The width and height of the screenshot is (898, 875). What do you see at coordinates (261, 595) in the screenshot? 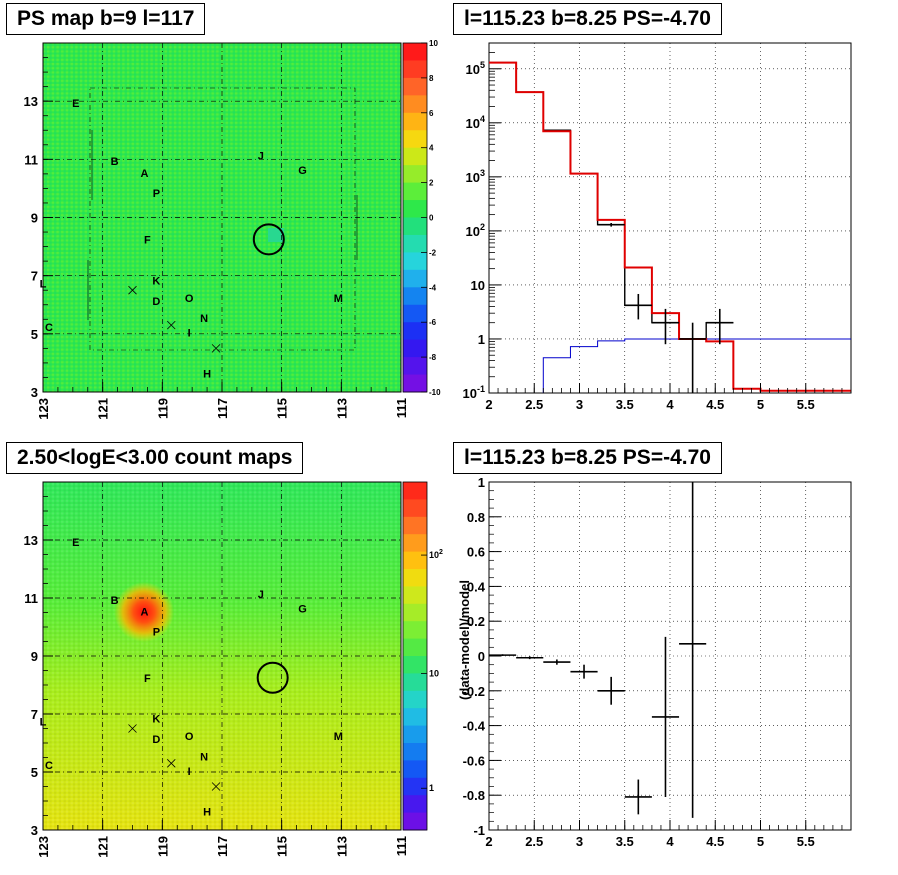
I see `source-label-j: J` at bounding box center [261, 595].